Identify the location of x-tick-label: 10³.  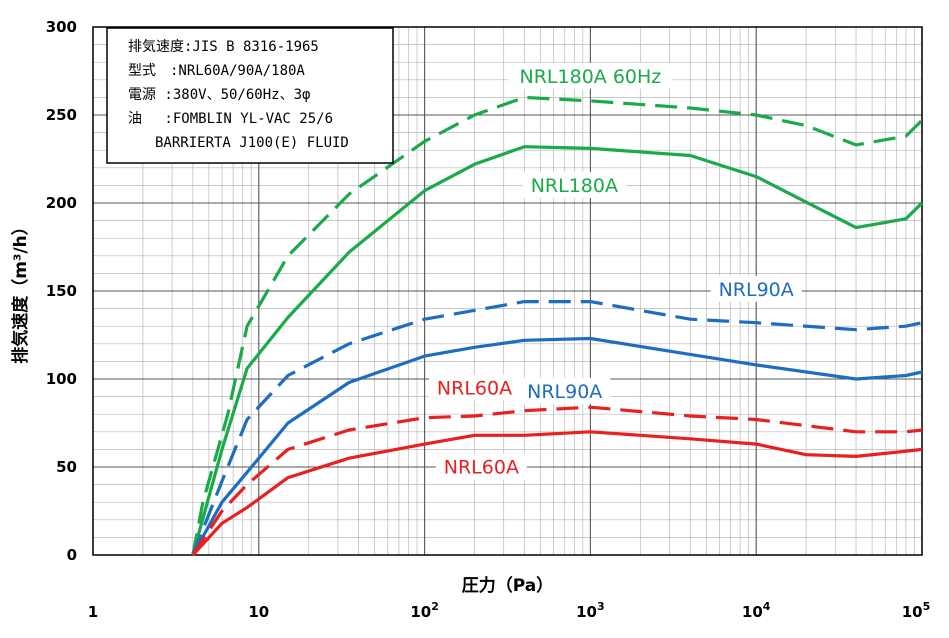
(590, 610).